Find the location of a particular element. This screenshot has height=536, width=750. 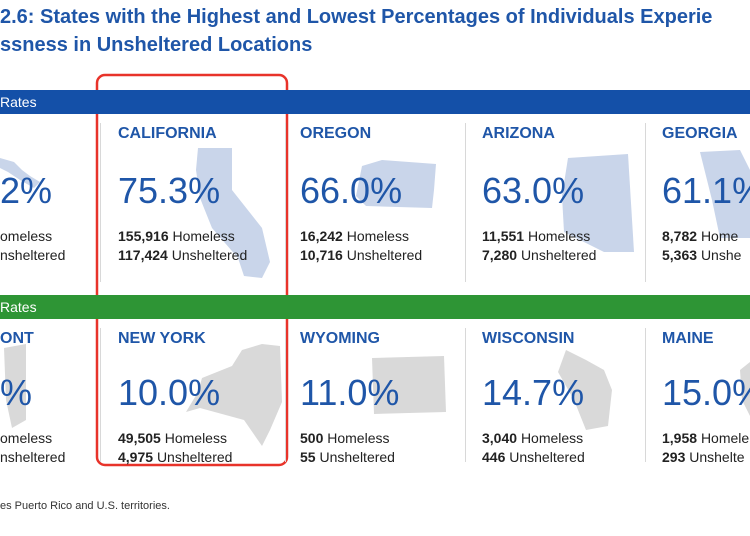

georgia-shape is located at coordinates (725, 194).